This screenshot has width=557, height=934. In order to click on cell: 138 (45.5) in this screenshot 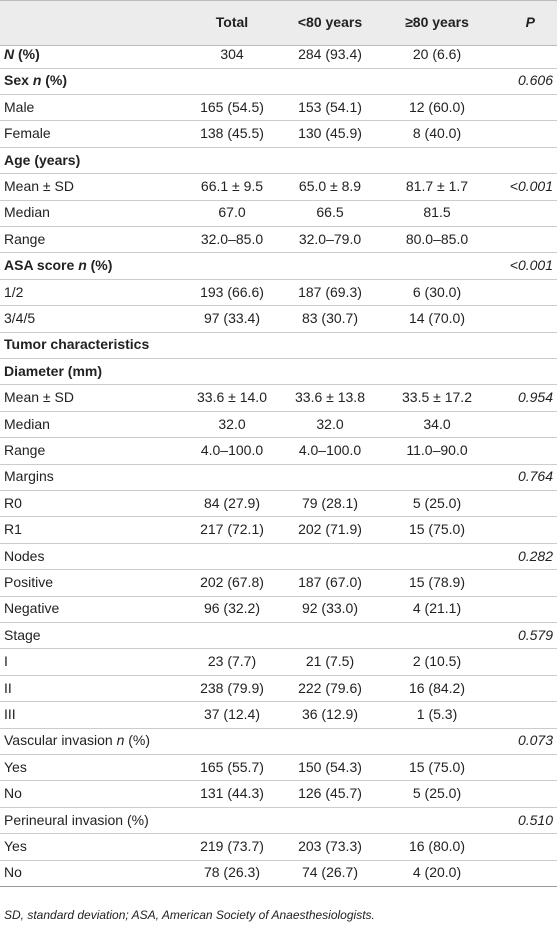, I will do `click(232, 133)`.